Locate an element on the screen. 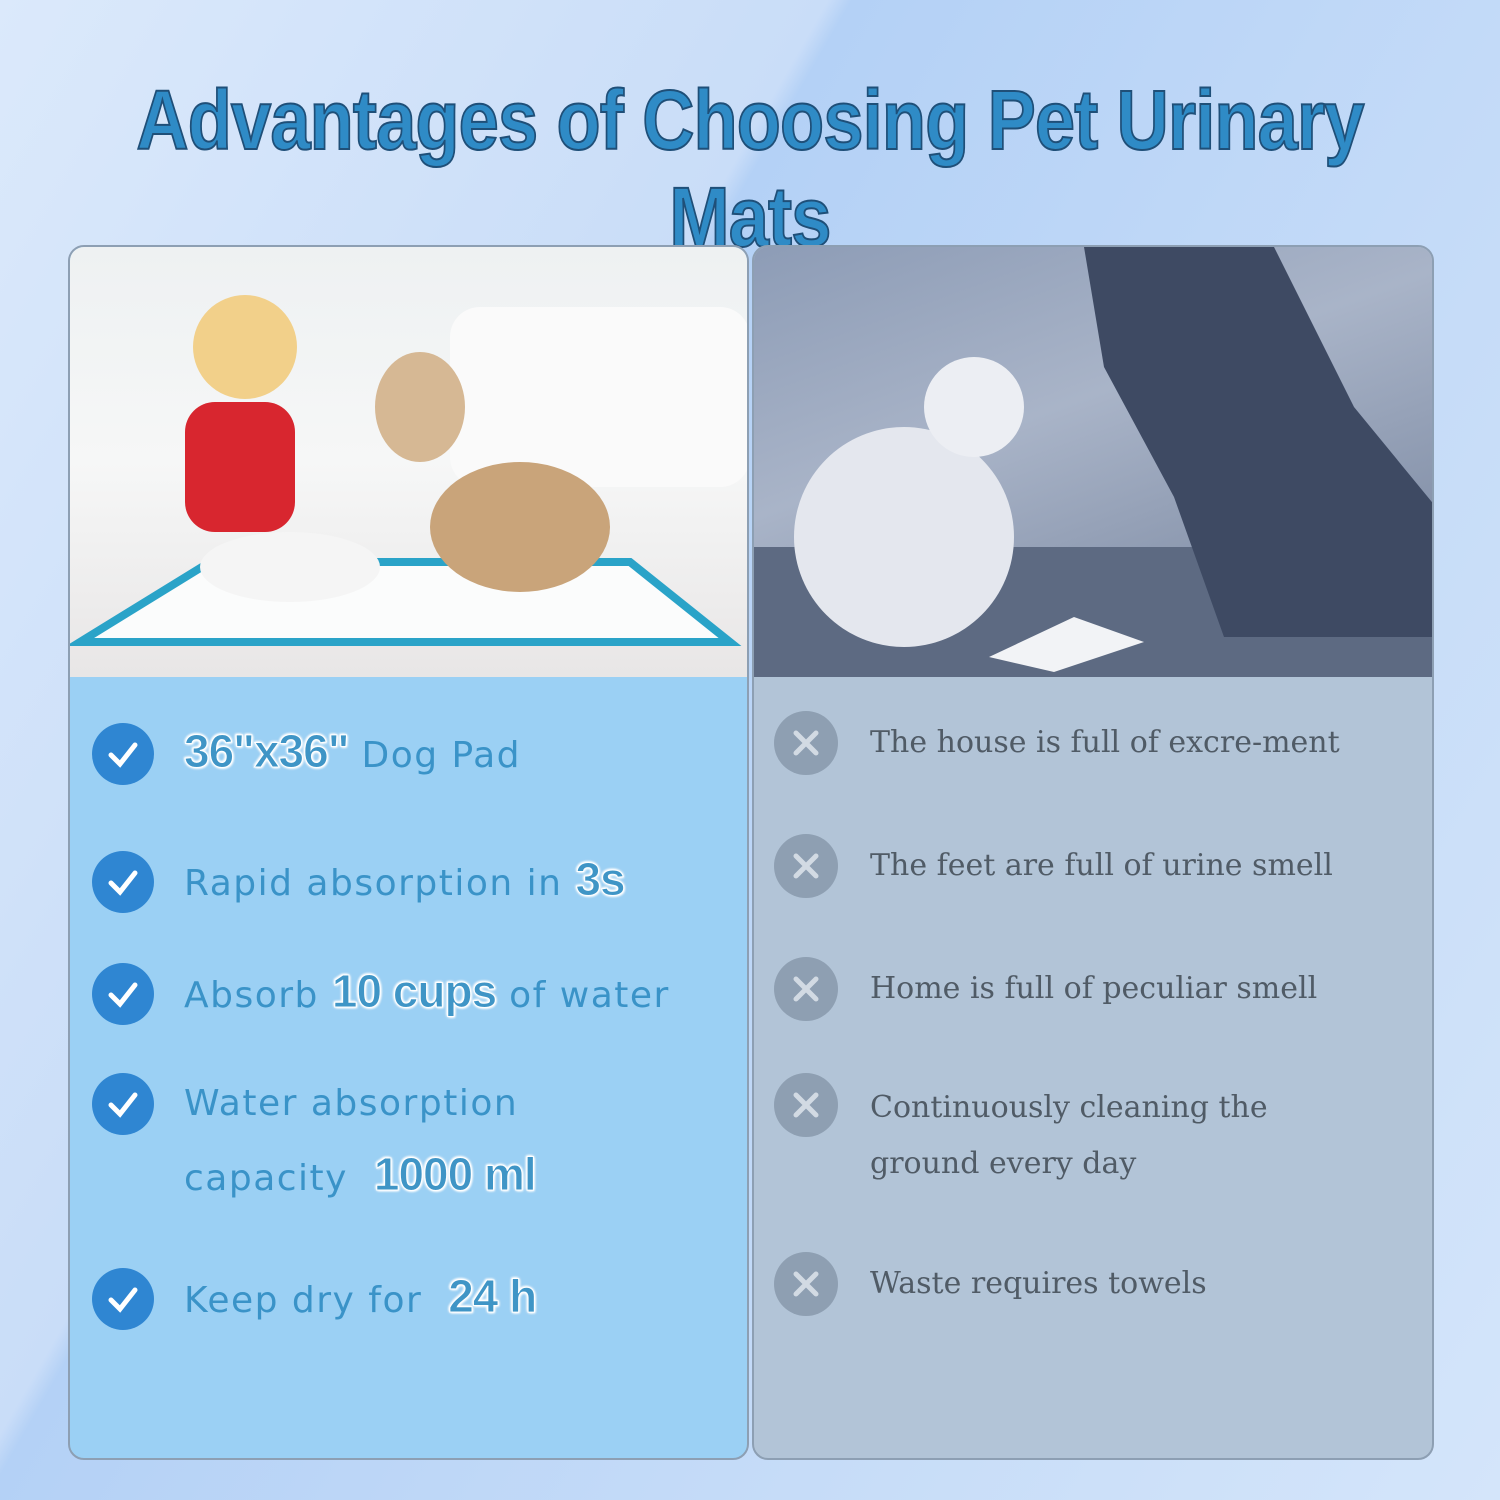 This screenshot has width=1500, height=1500. disadvantage-text: Home is full of peculiar smell is located at coordinates (1094, 988).